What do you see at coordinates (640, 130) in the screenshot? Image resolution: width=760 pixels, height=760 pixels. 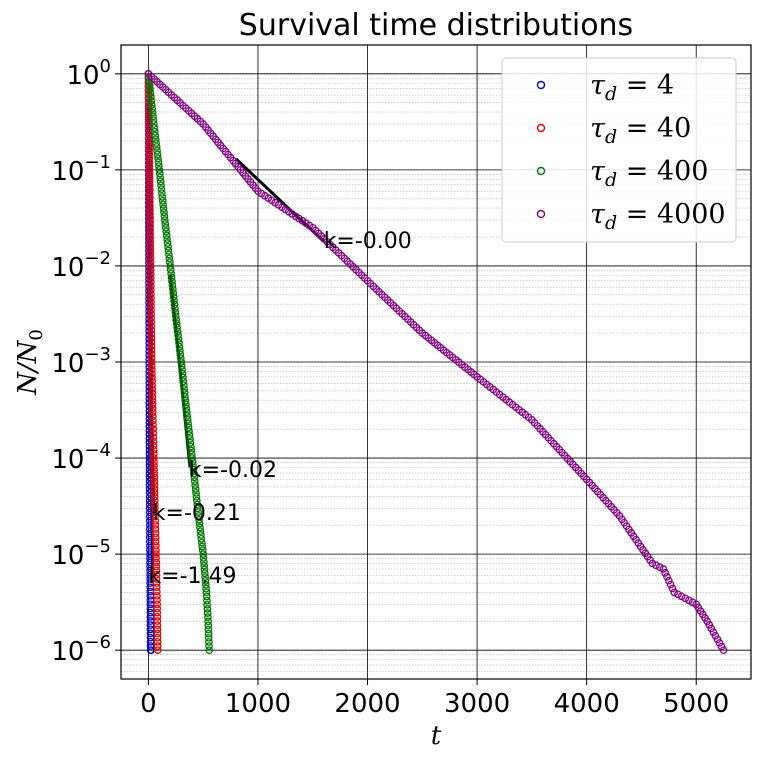 I see `legend-label: τd = 40` at bounding box center [640, 130].